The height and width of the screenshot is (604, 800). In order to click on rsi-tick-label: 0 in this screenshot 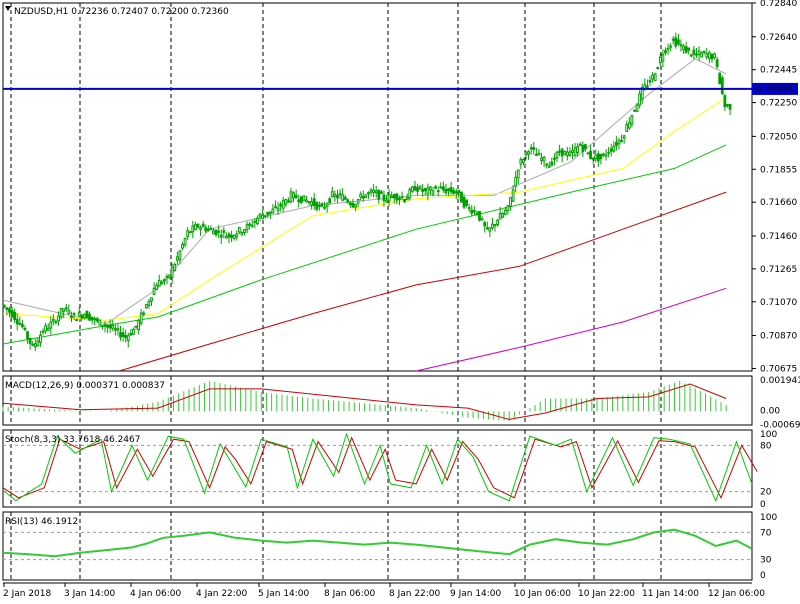, I will do `click(763, 576)`.